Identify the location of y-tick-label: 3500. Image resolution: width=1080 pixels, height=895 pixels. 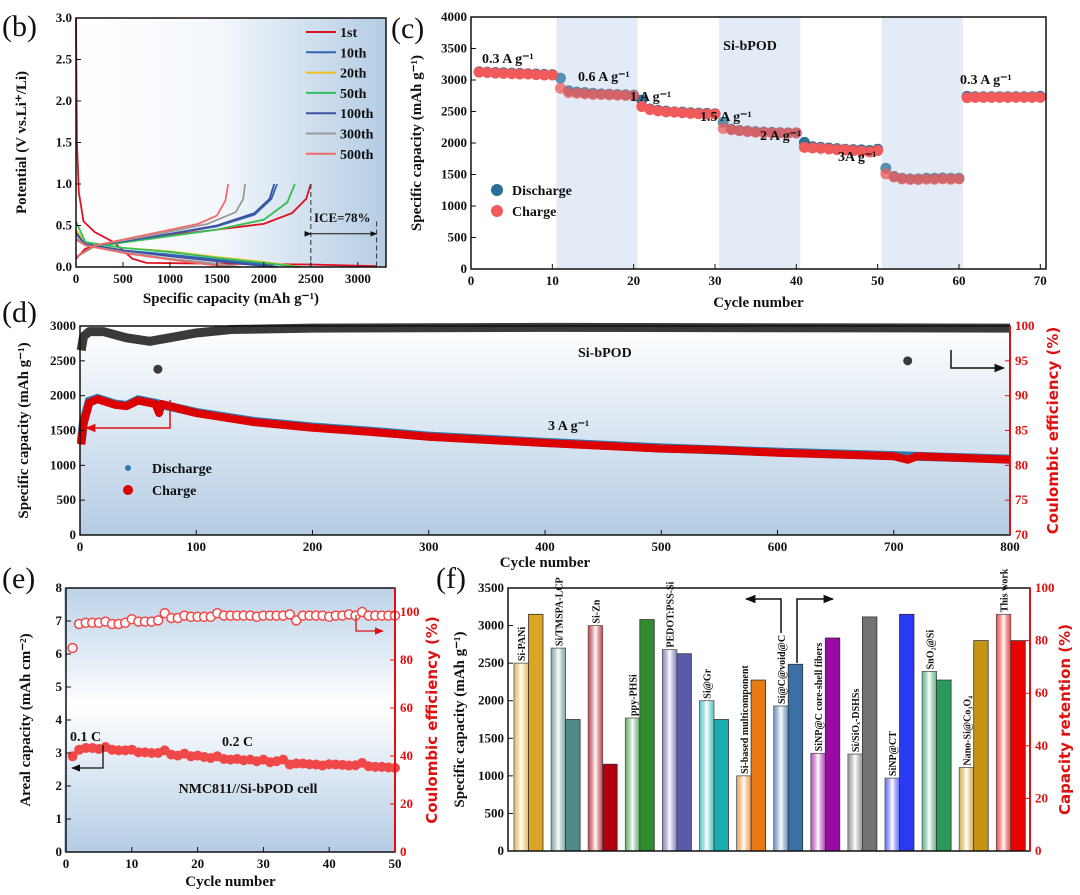
(491, 587).